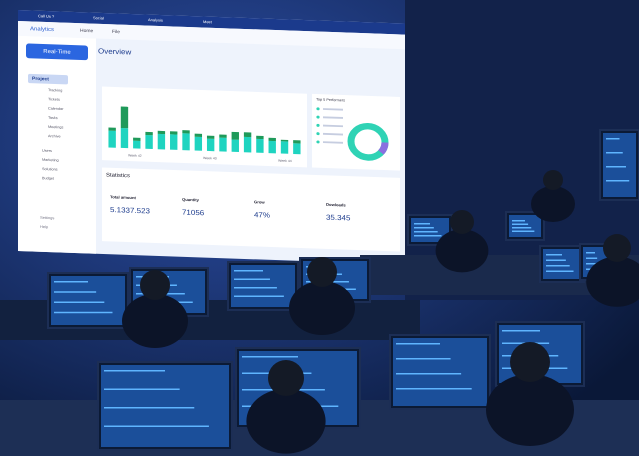  I want to click on sidebar-footer: Settings, so click(47, 218).